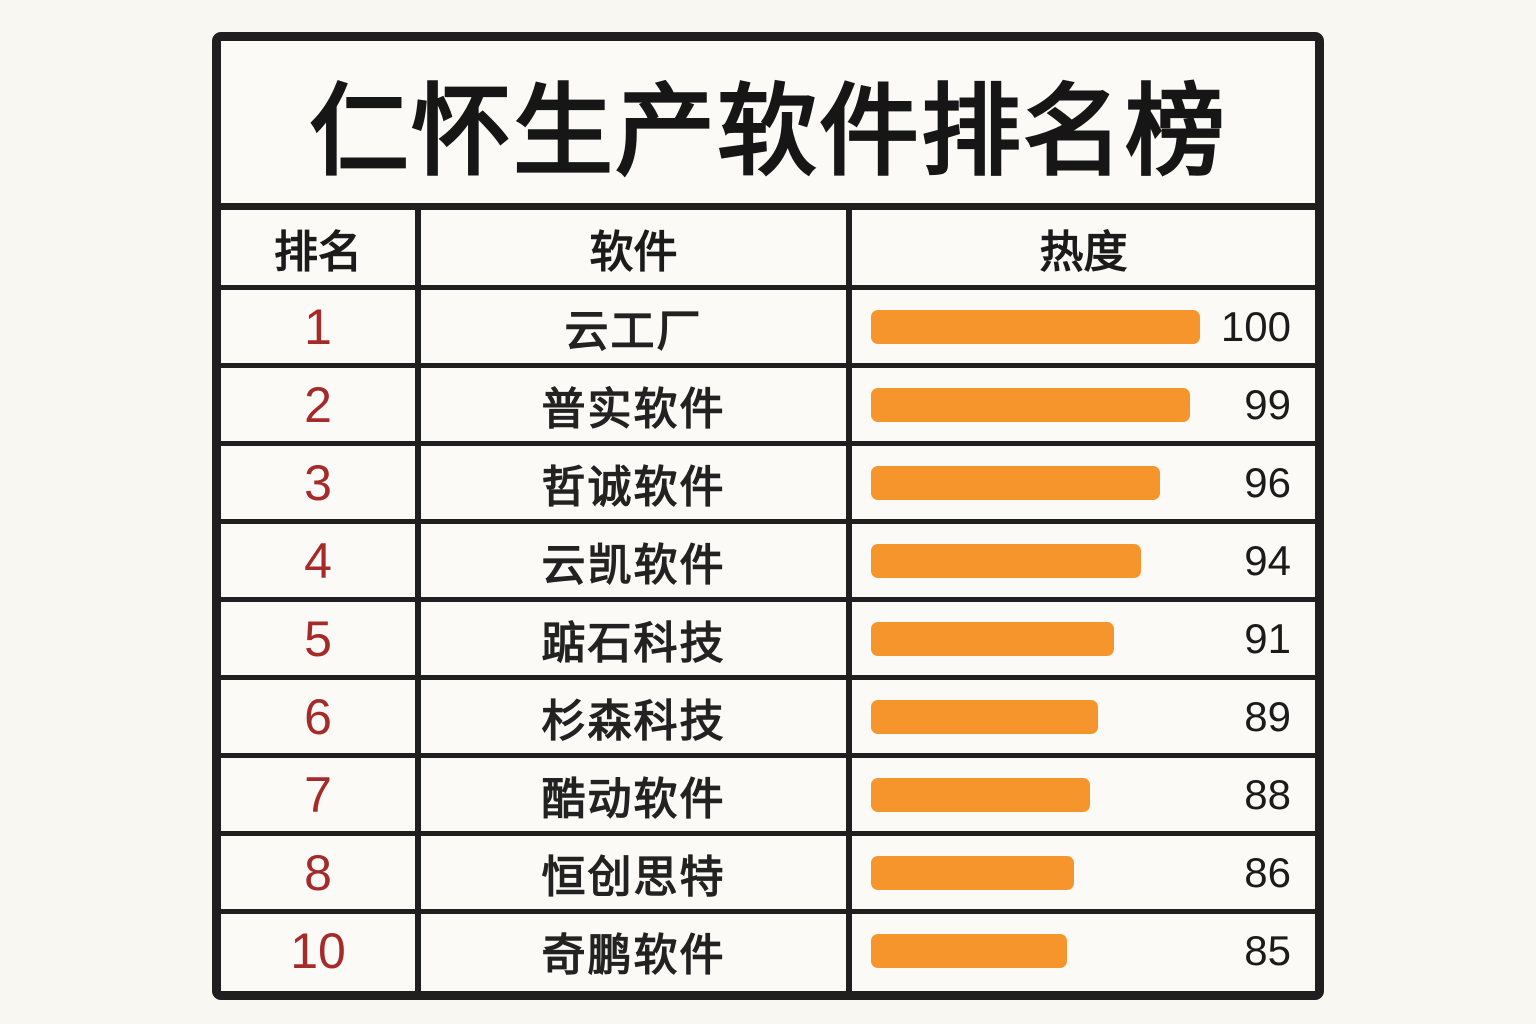 The image size is (1536, 1024). Describe the element at coordinates (318, 482) in the screenshot. I see `rank-cell: 3` at that location.